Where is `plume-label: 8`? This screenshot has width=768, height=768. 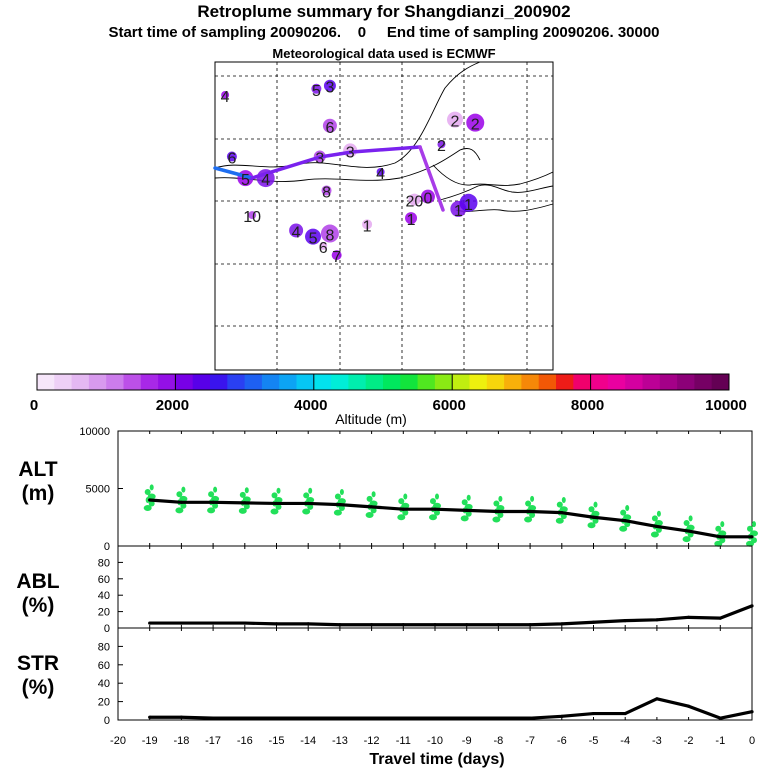 plume-label: 8 is located at coordinates (329, 236).